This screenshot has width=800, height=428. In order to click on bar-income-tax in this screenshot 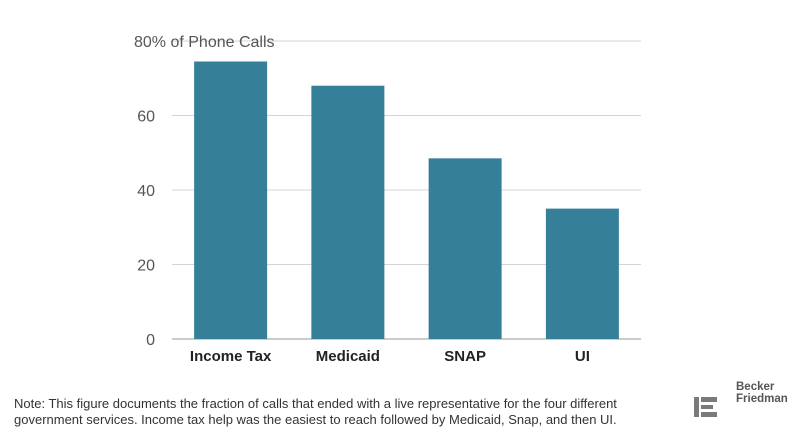, I will do `click(231, 200)`.